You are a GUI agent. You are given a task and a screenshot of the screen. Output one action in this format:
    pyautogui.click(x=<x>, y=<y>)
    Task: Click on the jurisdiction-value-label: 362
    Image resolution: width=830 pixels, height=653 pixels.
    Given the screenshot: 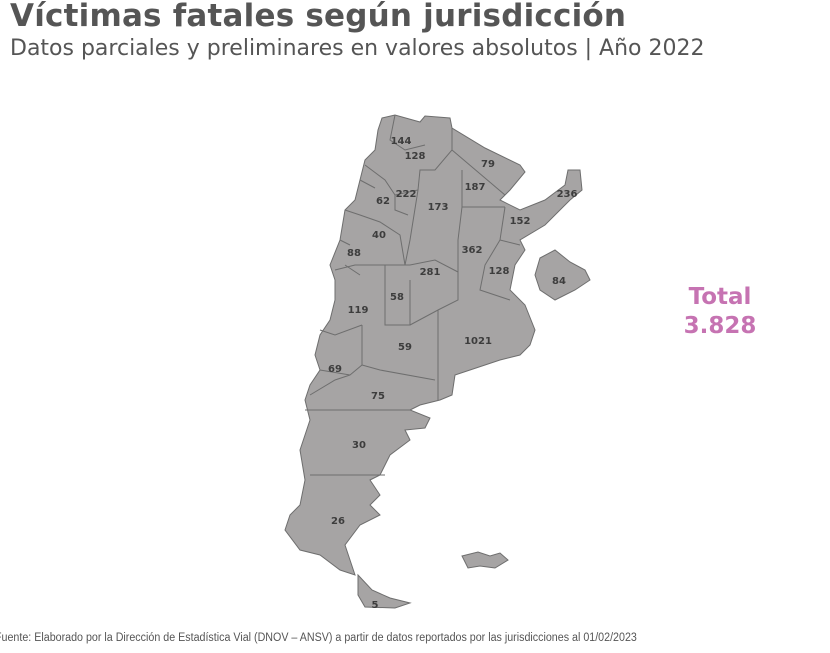 What is the action you would take?
    pyautogui.click(x=472, y=250)
    